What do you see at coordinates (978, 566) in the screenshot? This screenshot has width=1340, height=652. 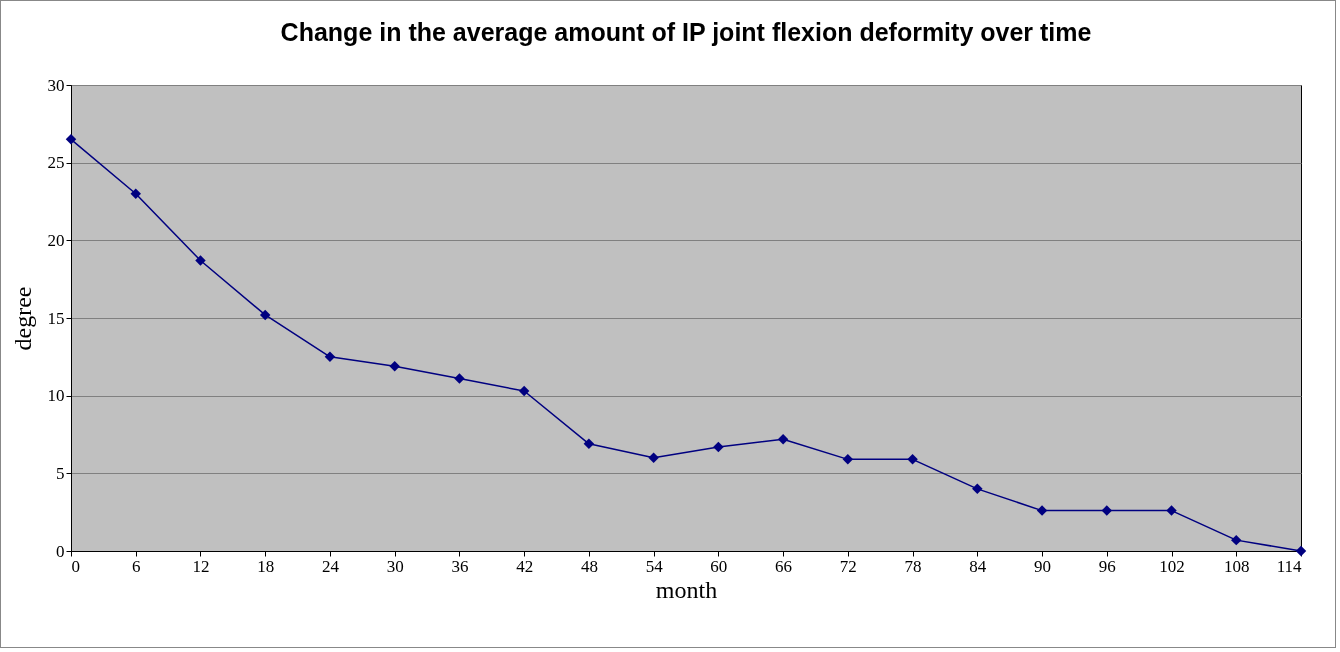 I see `x-tick-label: 84` at bounding box center [978, 566].